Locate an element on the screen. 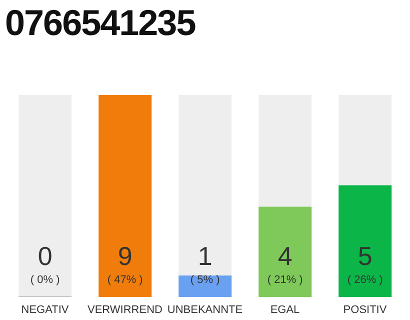  annotation: 9 is located at coordinates (125, 256).